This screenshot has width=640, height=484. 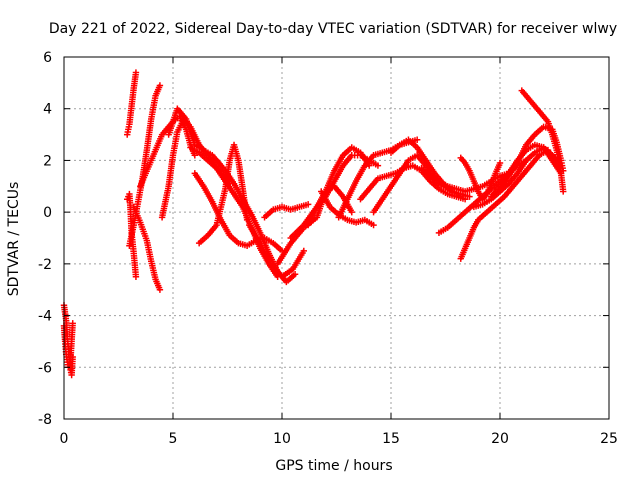 What do you see at coordinates (47, 213) in the screenshot?
I see `y-tick-label: 0` at bounding box center [47, 213].